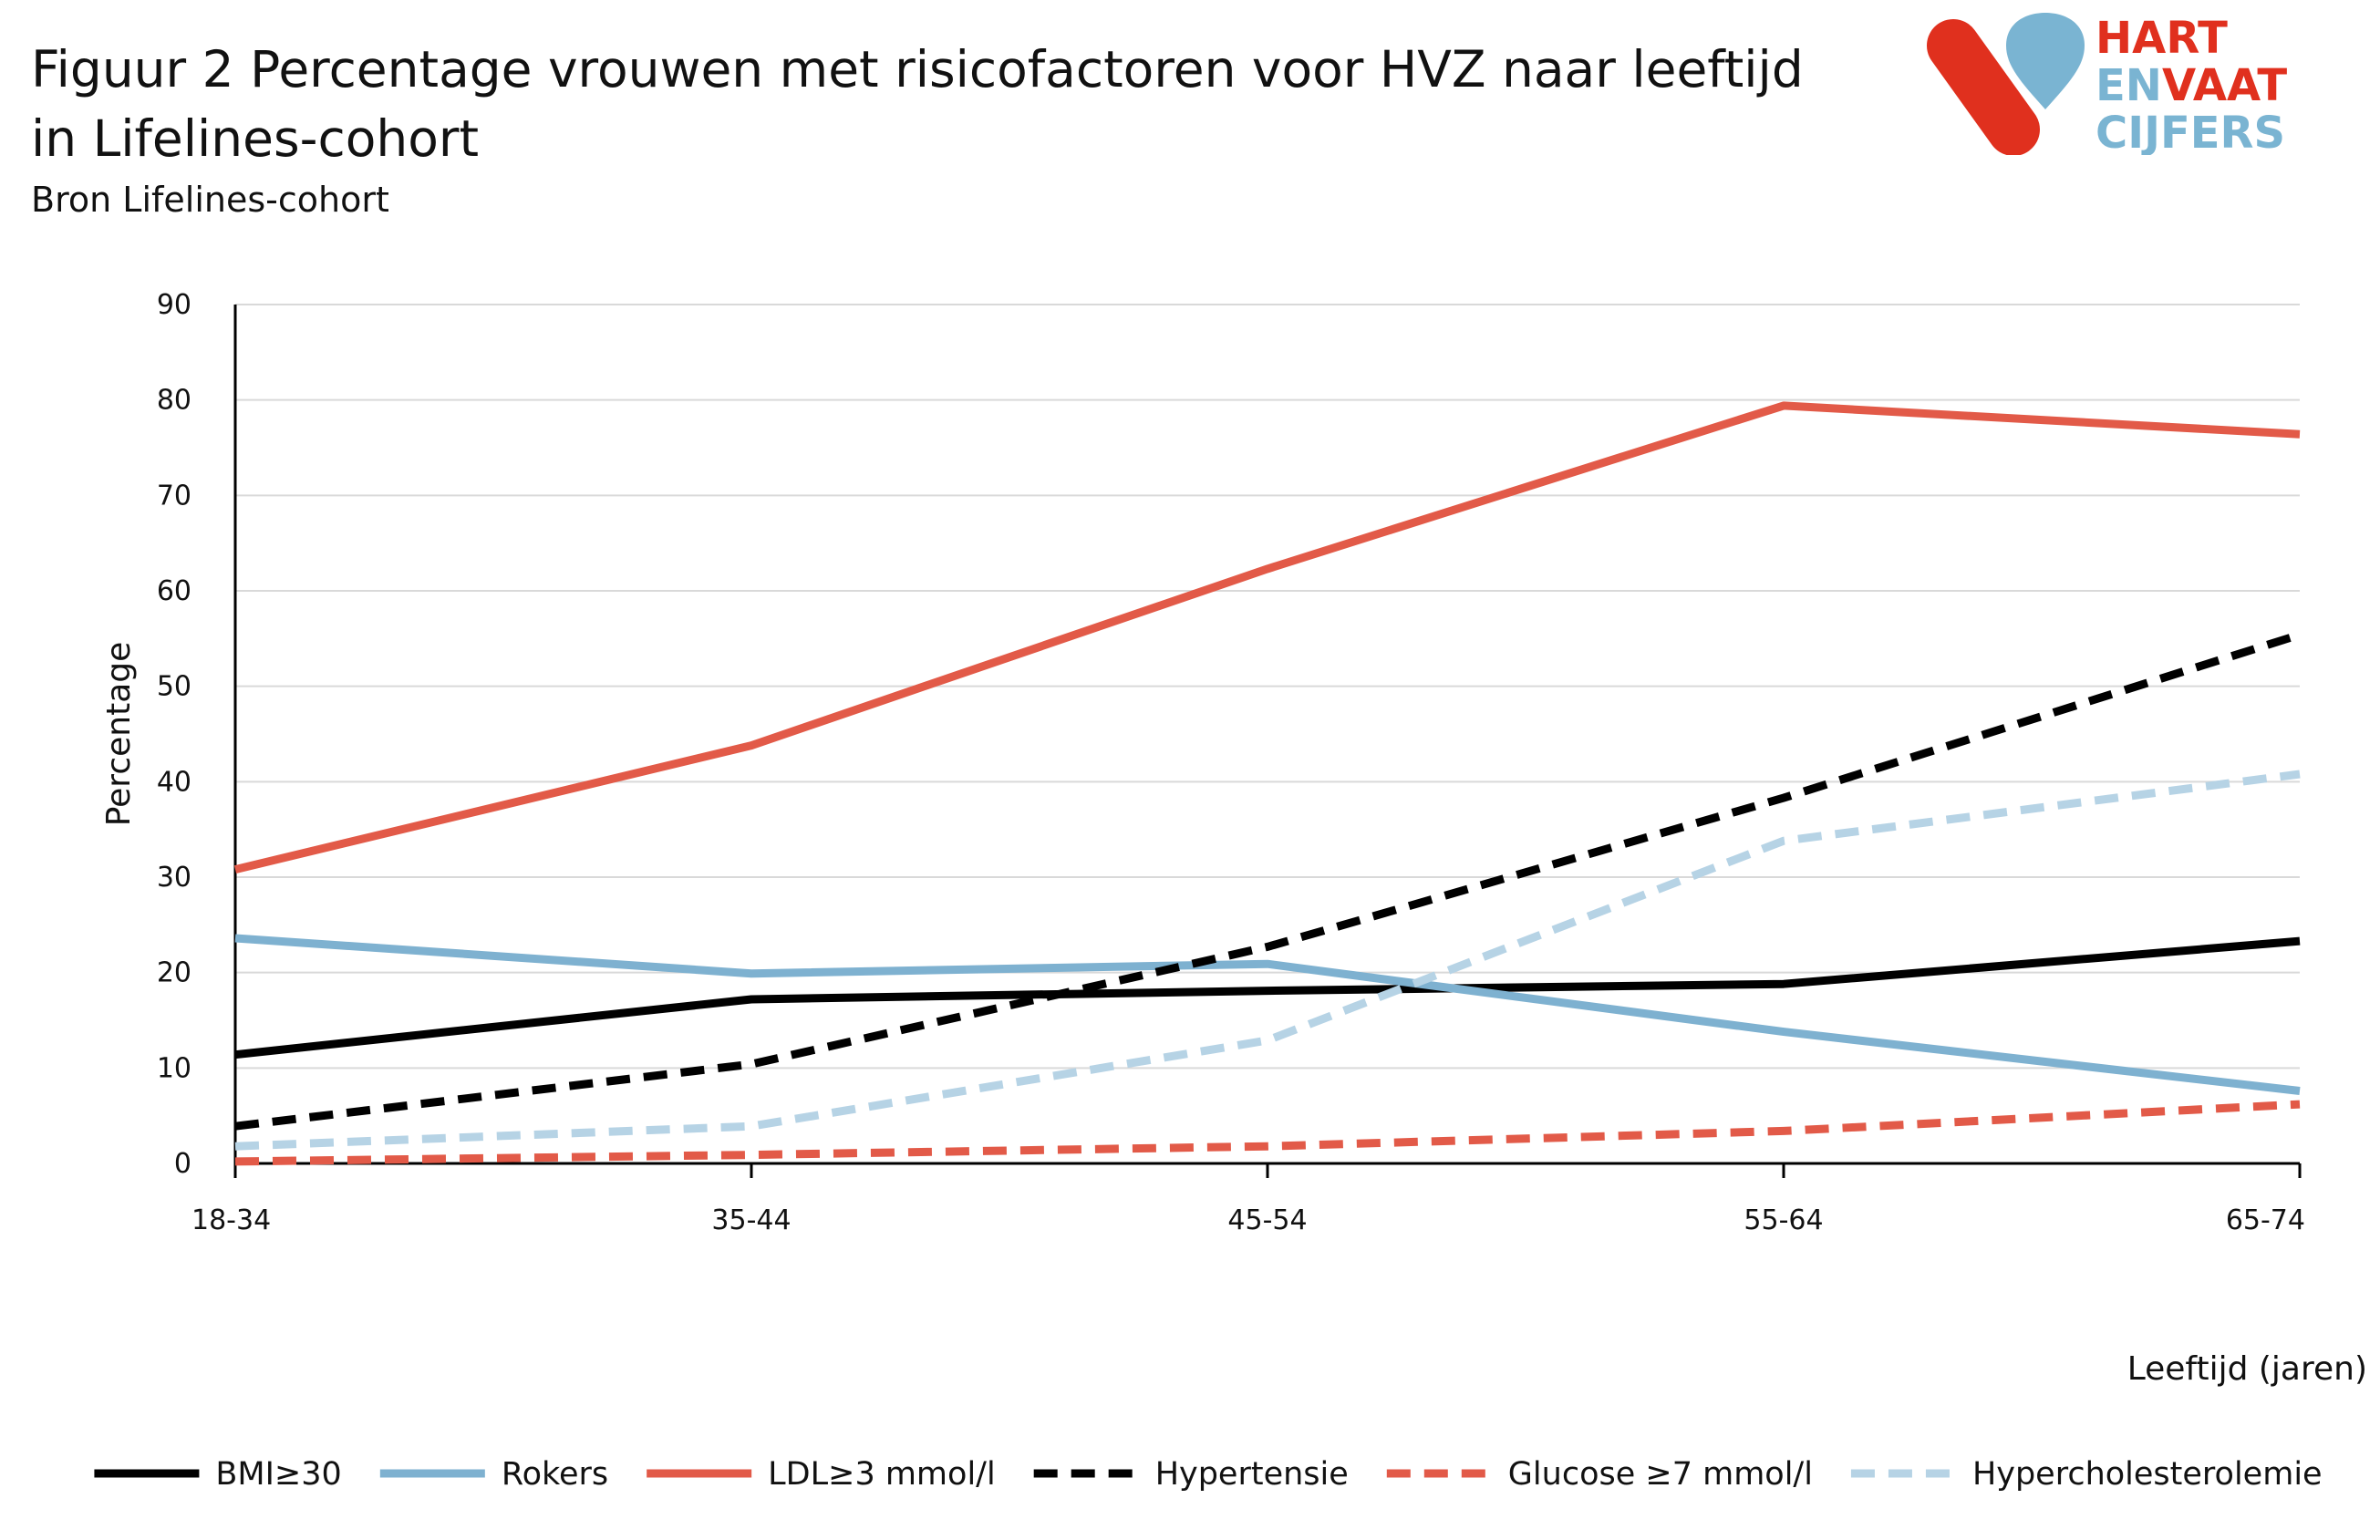 This screenshot has height=1540, width=2380. What do you see at coordinates (174, 734) in the screenshot?
I see `y-tick-labels: 0 10 20 30 40 50 60 70 80 90` at bounding box center [174, 734].